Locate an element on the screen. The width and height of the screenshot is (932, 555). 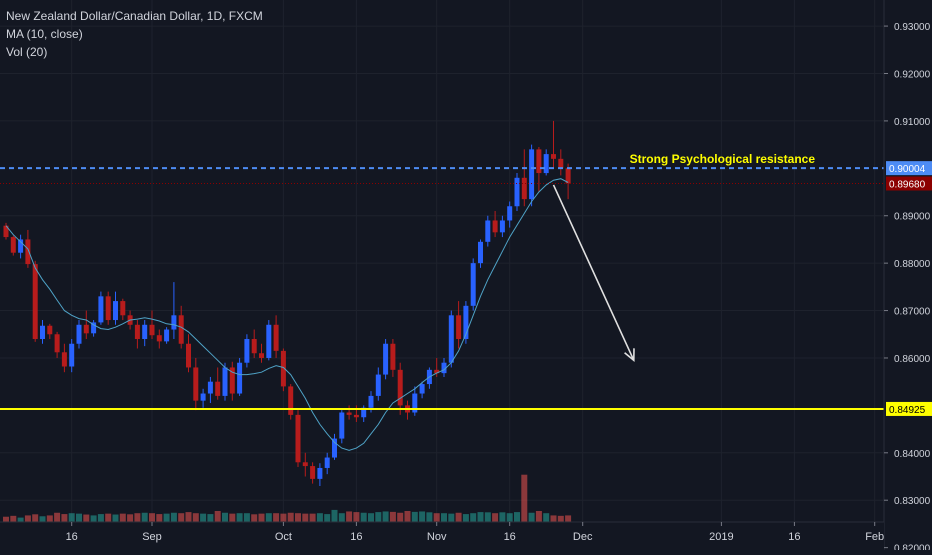
price-tick-label: 0.92000 is located at coordinates (912, 74).